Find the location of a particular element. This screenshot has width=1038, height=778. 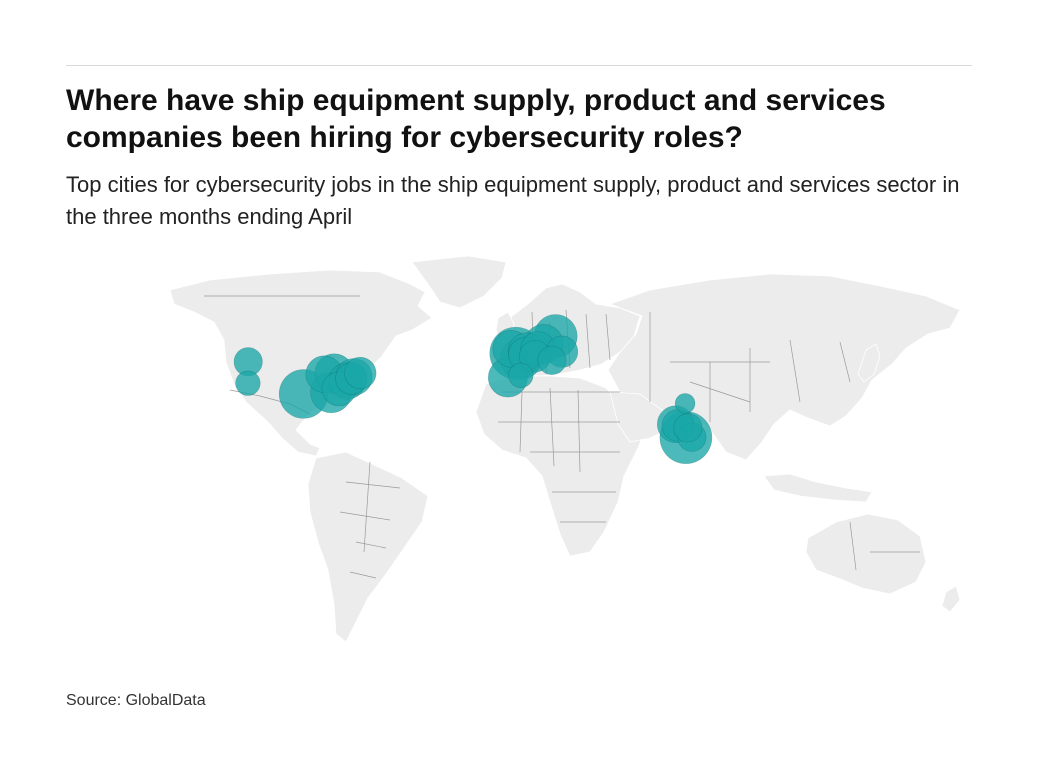

top-divider is located at coordinates (519, 65).